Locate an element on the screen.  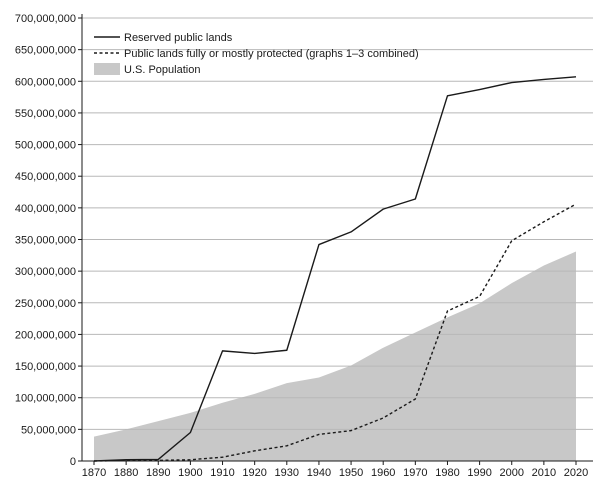
y-tick-label: 500,000,000 is located at coordinates (45, 146).